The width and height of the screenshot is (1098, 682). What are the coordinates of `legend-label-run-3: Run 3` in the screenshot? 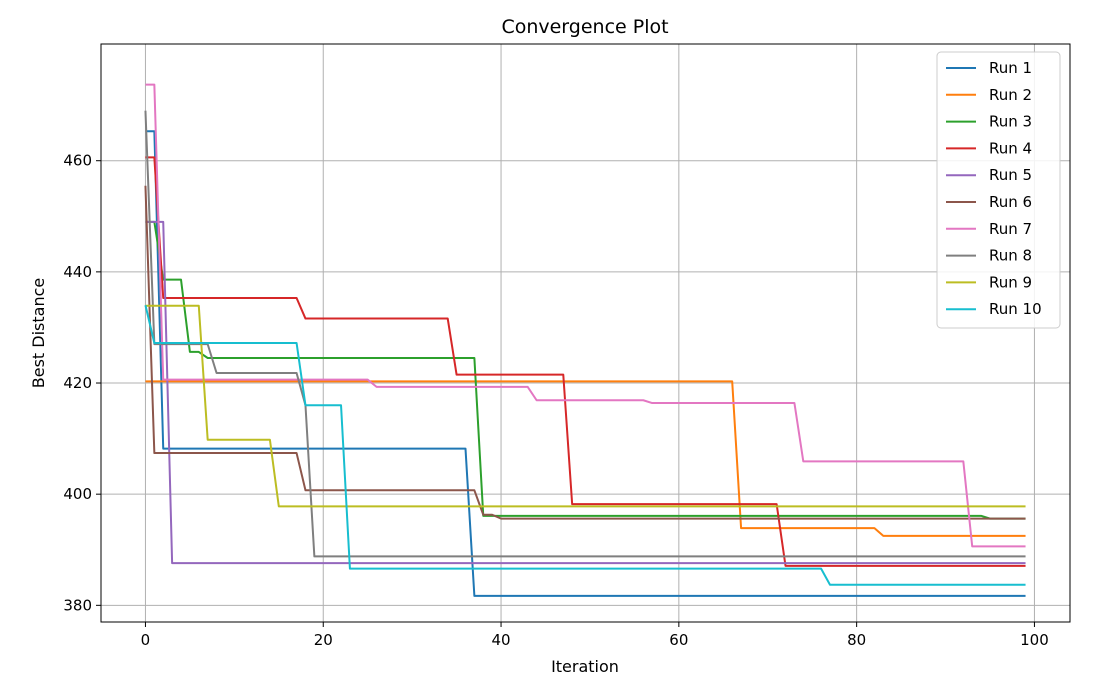 It's located at (1010, 122).